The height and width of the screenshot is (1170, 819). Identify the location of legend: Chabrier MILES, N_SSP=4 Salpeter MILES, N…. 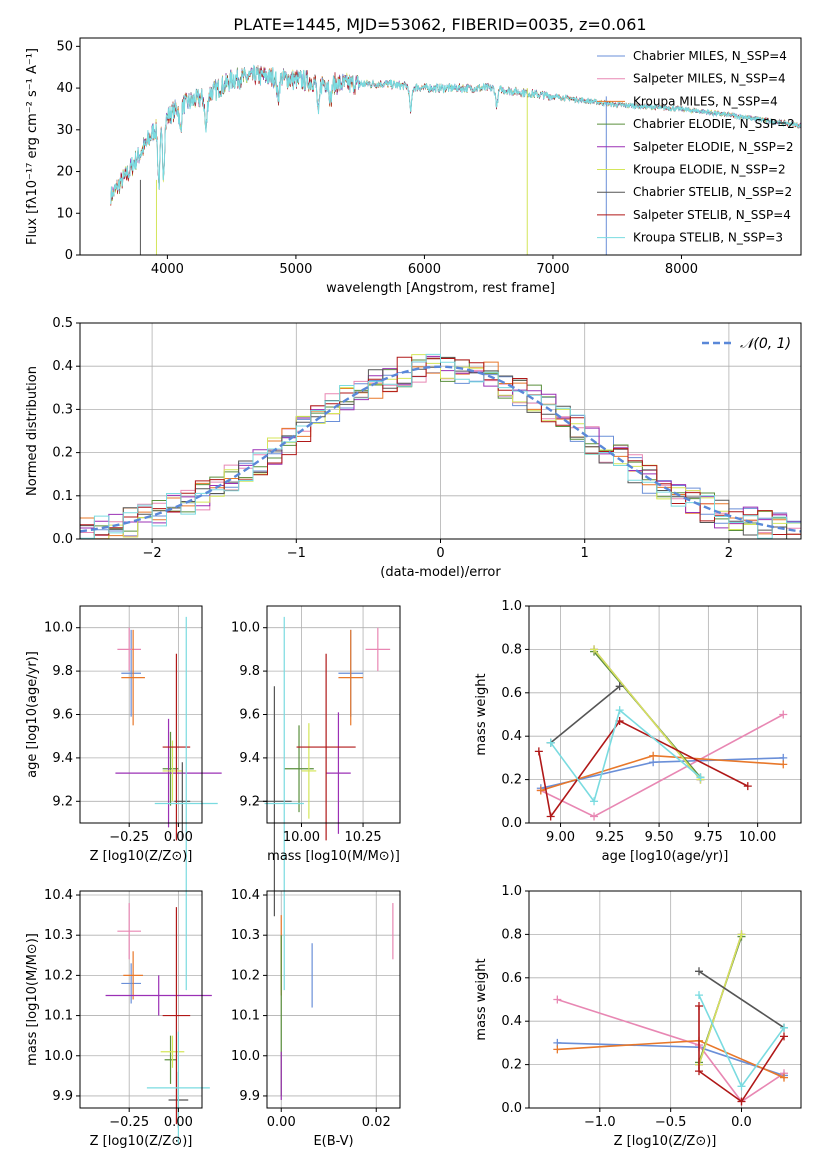
(696, 147).